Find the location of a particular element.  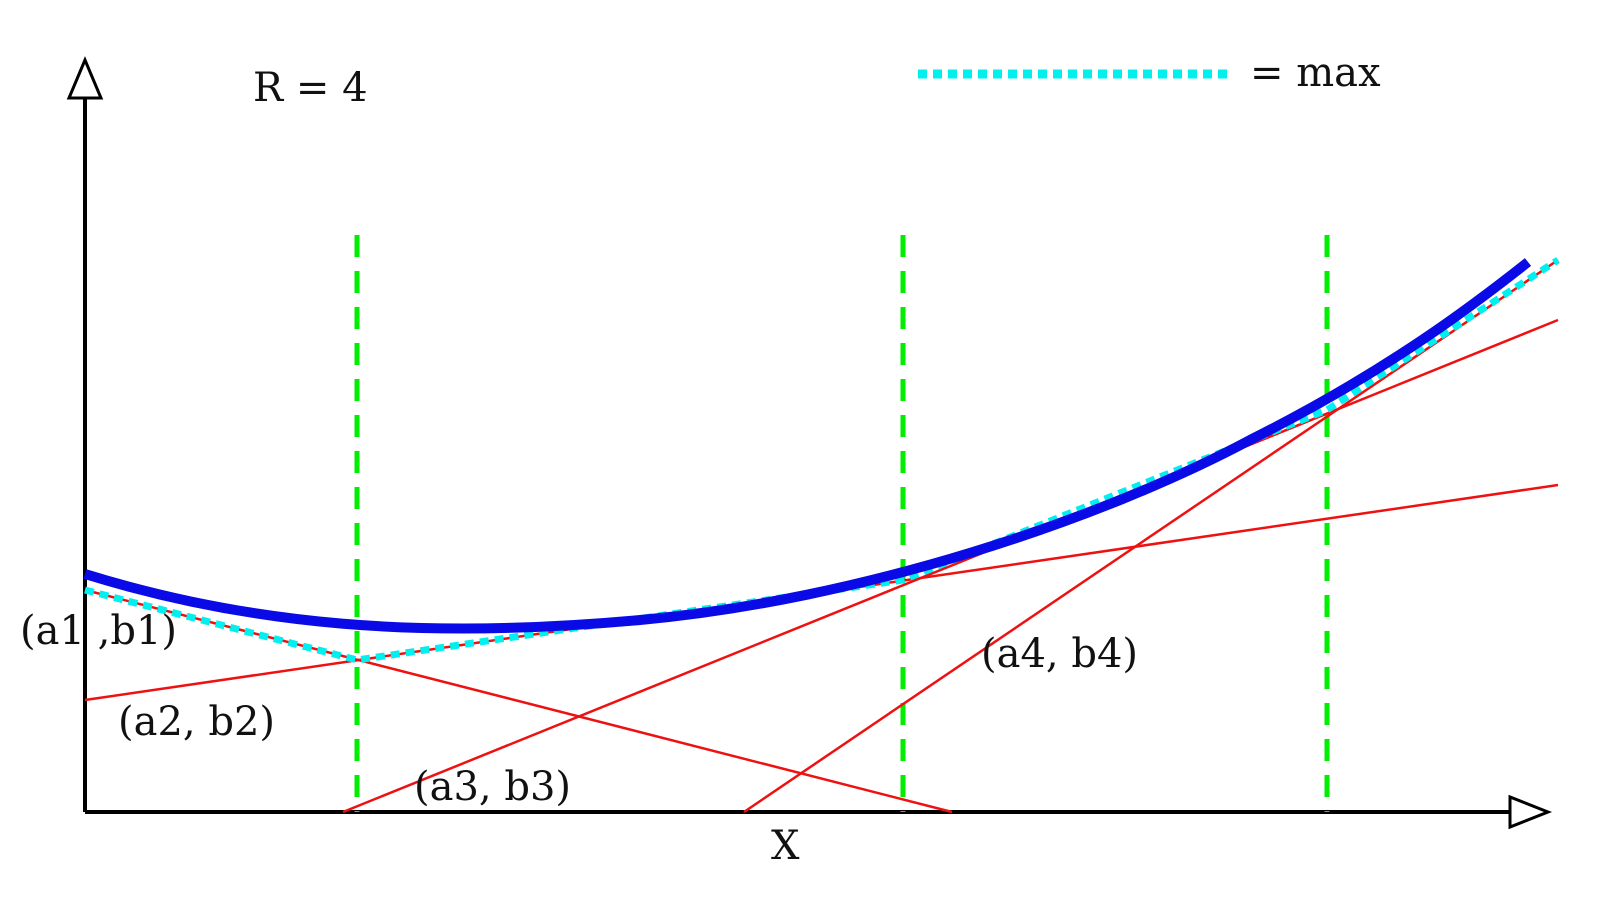

point-label-a2-b2: (a2, b2) is located at coordinates (196, 722).